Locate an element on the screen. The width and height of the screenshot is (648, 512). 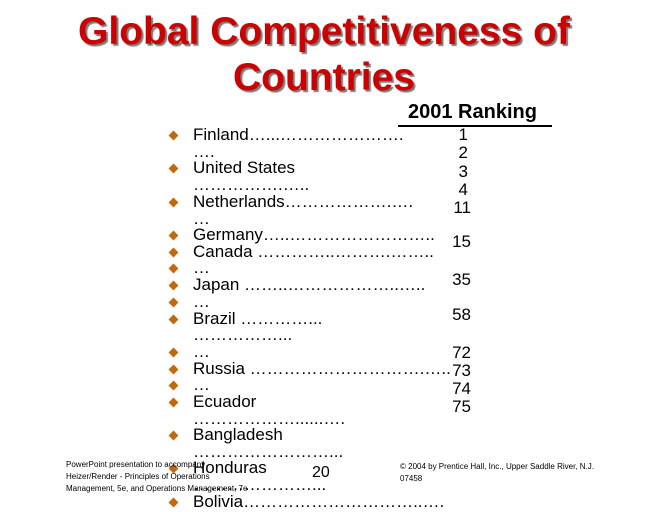
country-line: Netherlands……………….…. is located at coordinates (303, 201).